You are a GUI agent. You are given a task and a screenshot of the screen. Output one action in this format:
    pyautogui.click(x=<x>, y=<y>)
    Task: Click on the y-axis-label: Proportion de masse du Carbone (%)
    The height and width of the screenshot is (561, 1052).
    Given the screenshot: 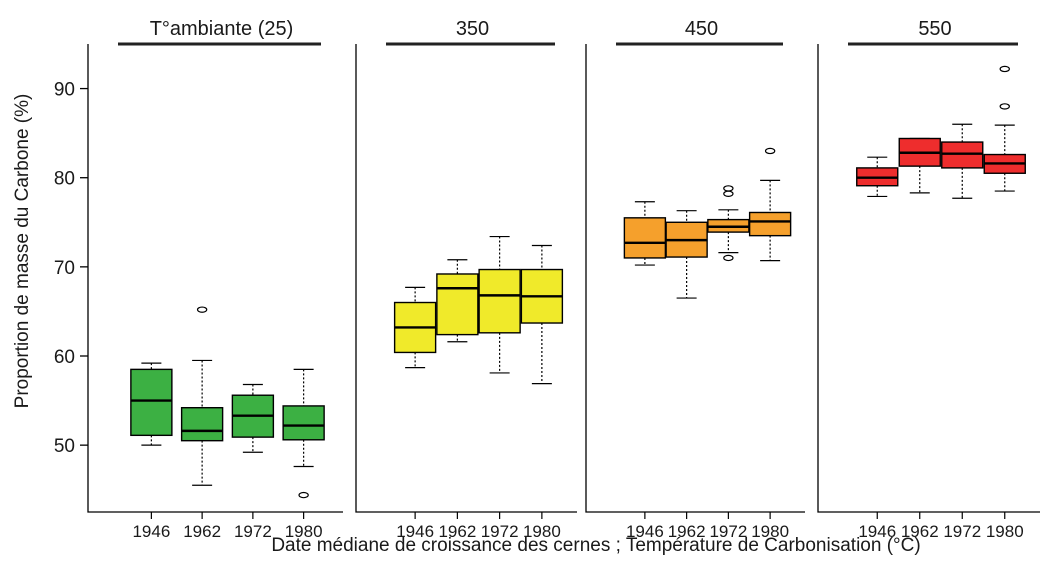 What is the action you would take?
    pyautogui.click(x=22, y=251)
    